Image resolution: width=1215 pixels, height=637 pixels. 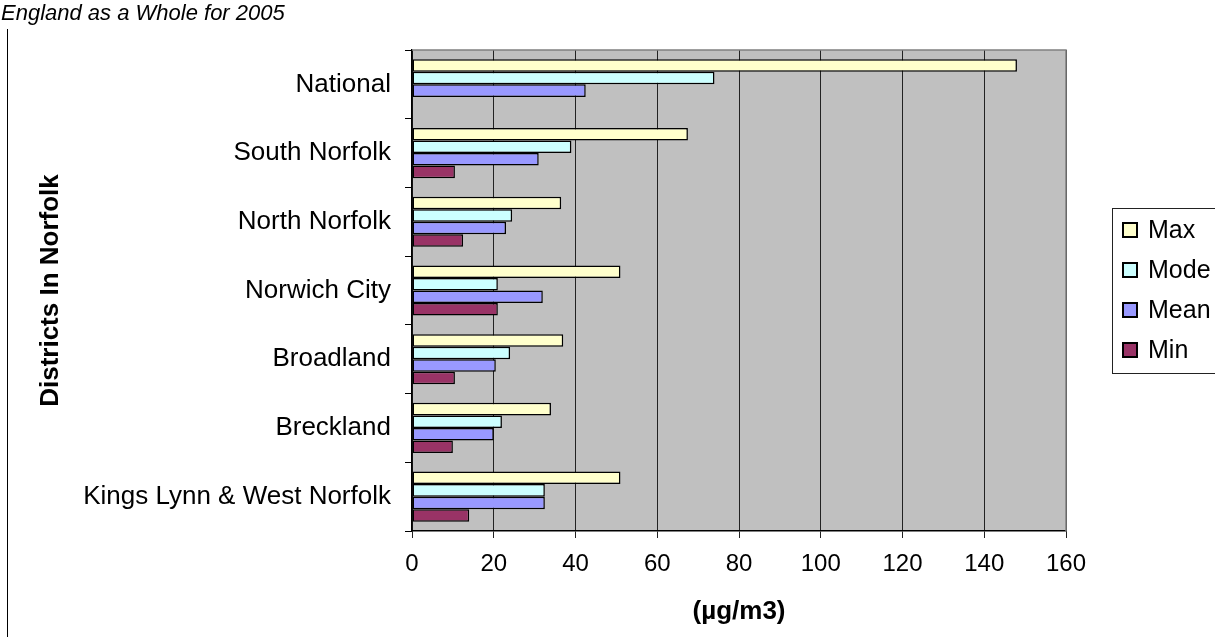 What do you see at coordinates (143, 13) in the screenshot?
I see `text: England as a Whole for 2005` at bounding box center [143, 13].